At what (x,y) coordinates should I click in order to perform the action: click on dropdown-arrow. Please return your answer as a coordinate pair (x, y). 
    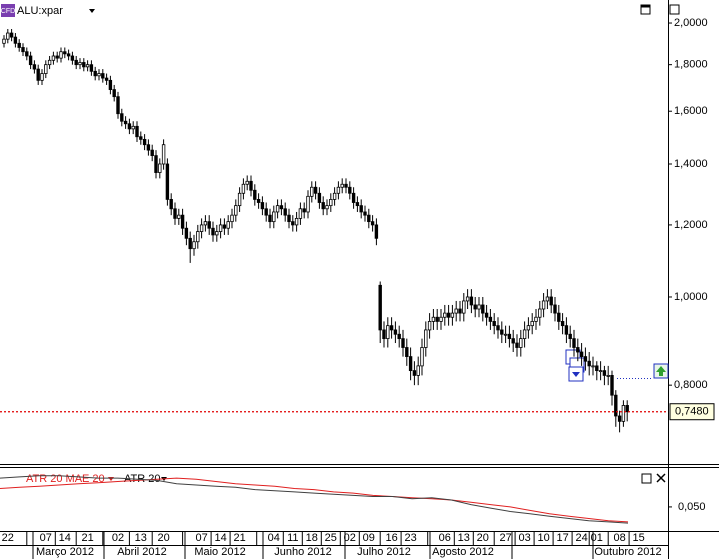
    Looking at the image, I should click on (92, 11).